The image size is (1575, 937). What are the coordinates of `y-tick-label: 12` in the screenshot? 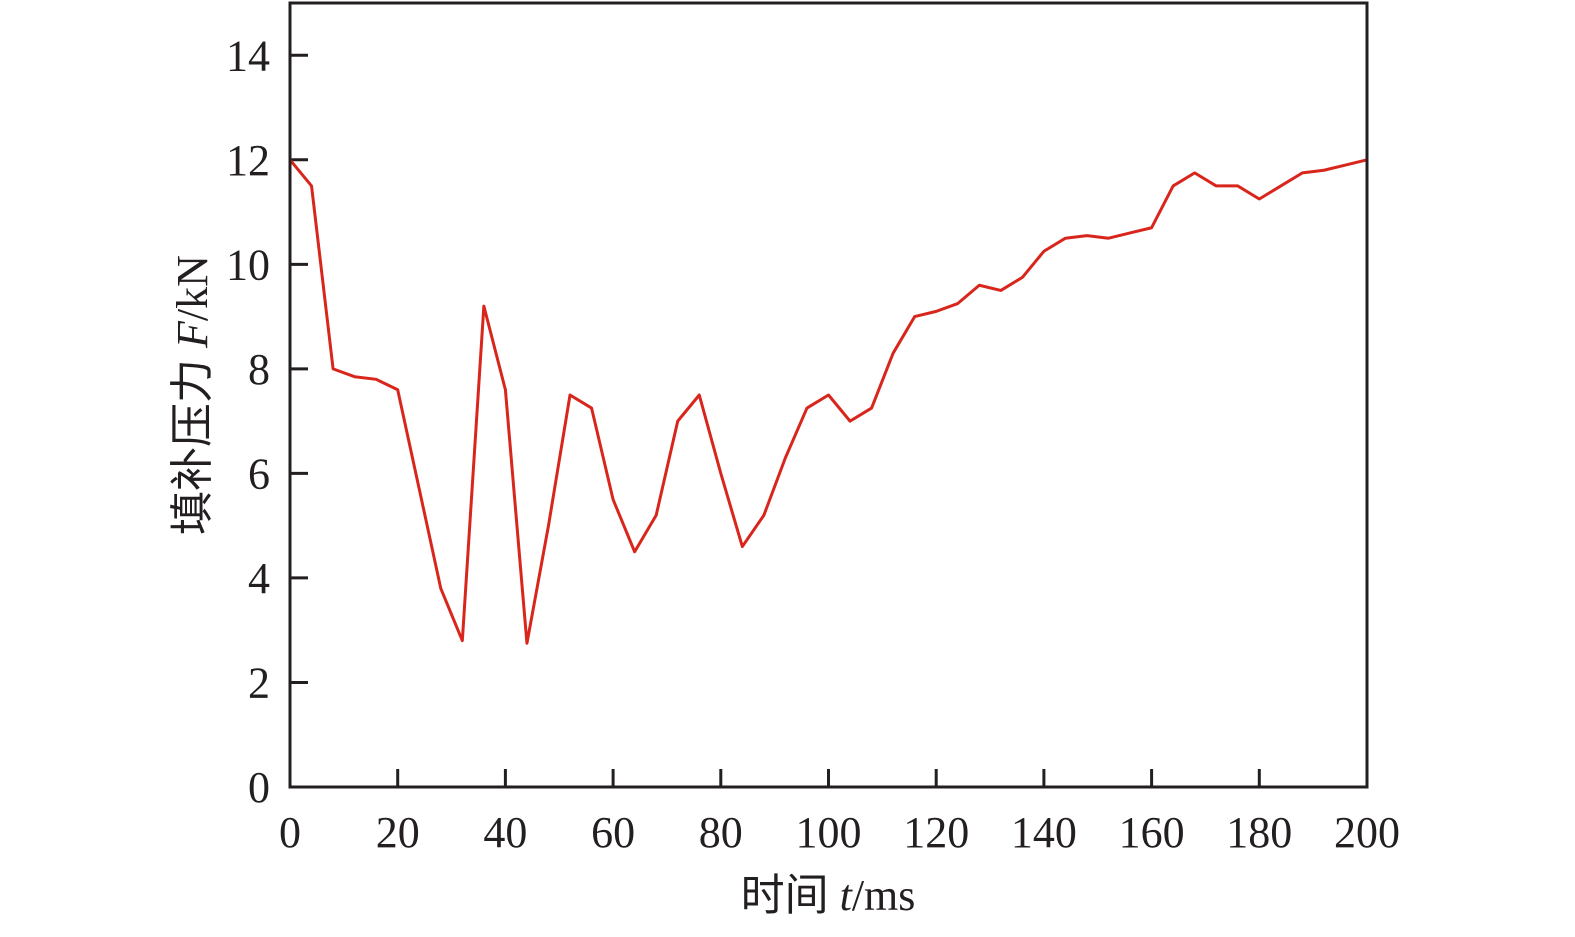 It's located at (248, 160).